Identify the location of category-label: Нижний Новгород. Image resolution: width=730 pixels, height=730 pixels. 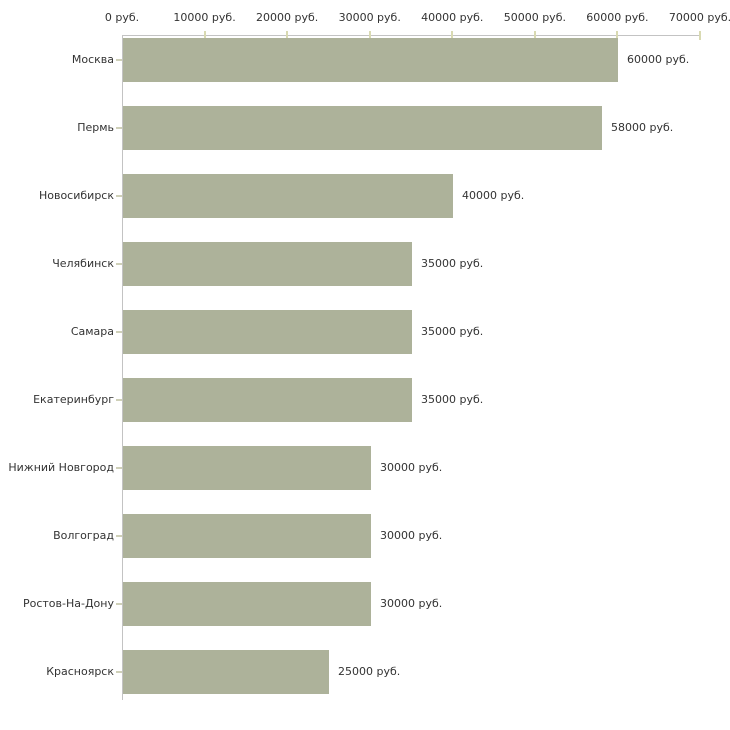
(61, 467).